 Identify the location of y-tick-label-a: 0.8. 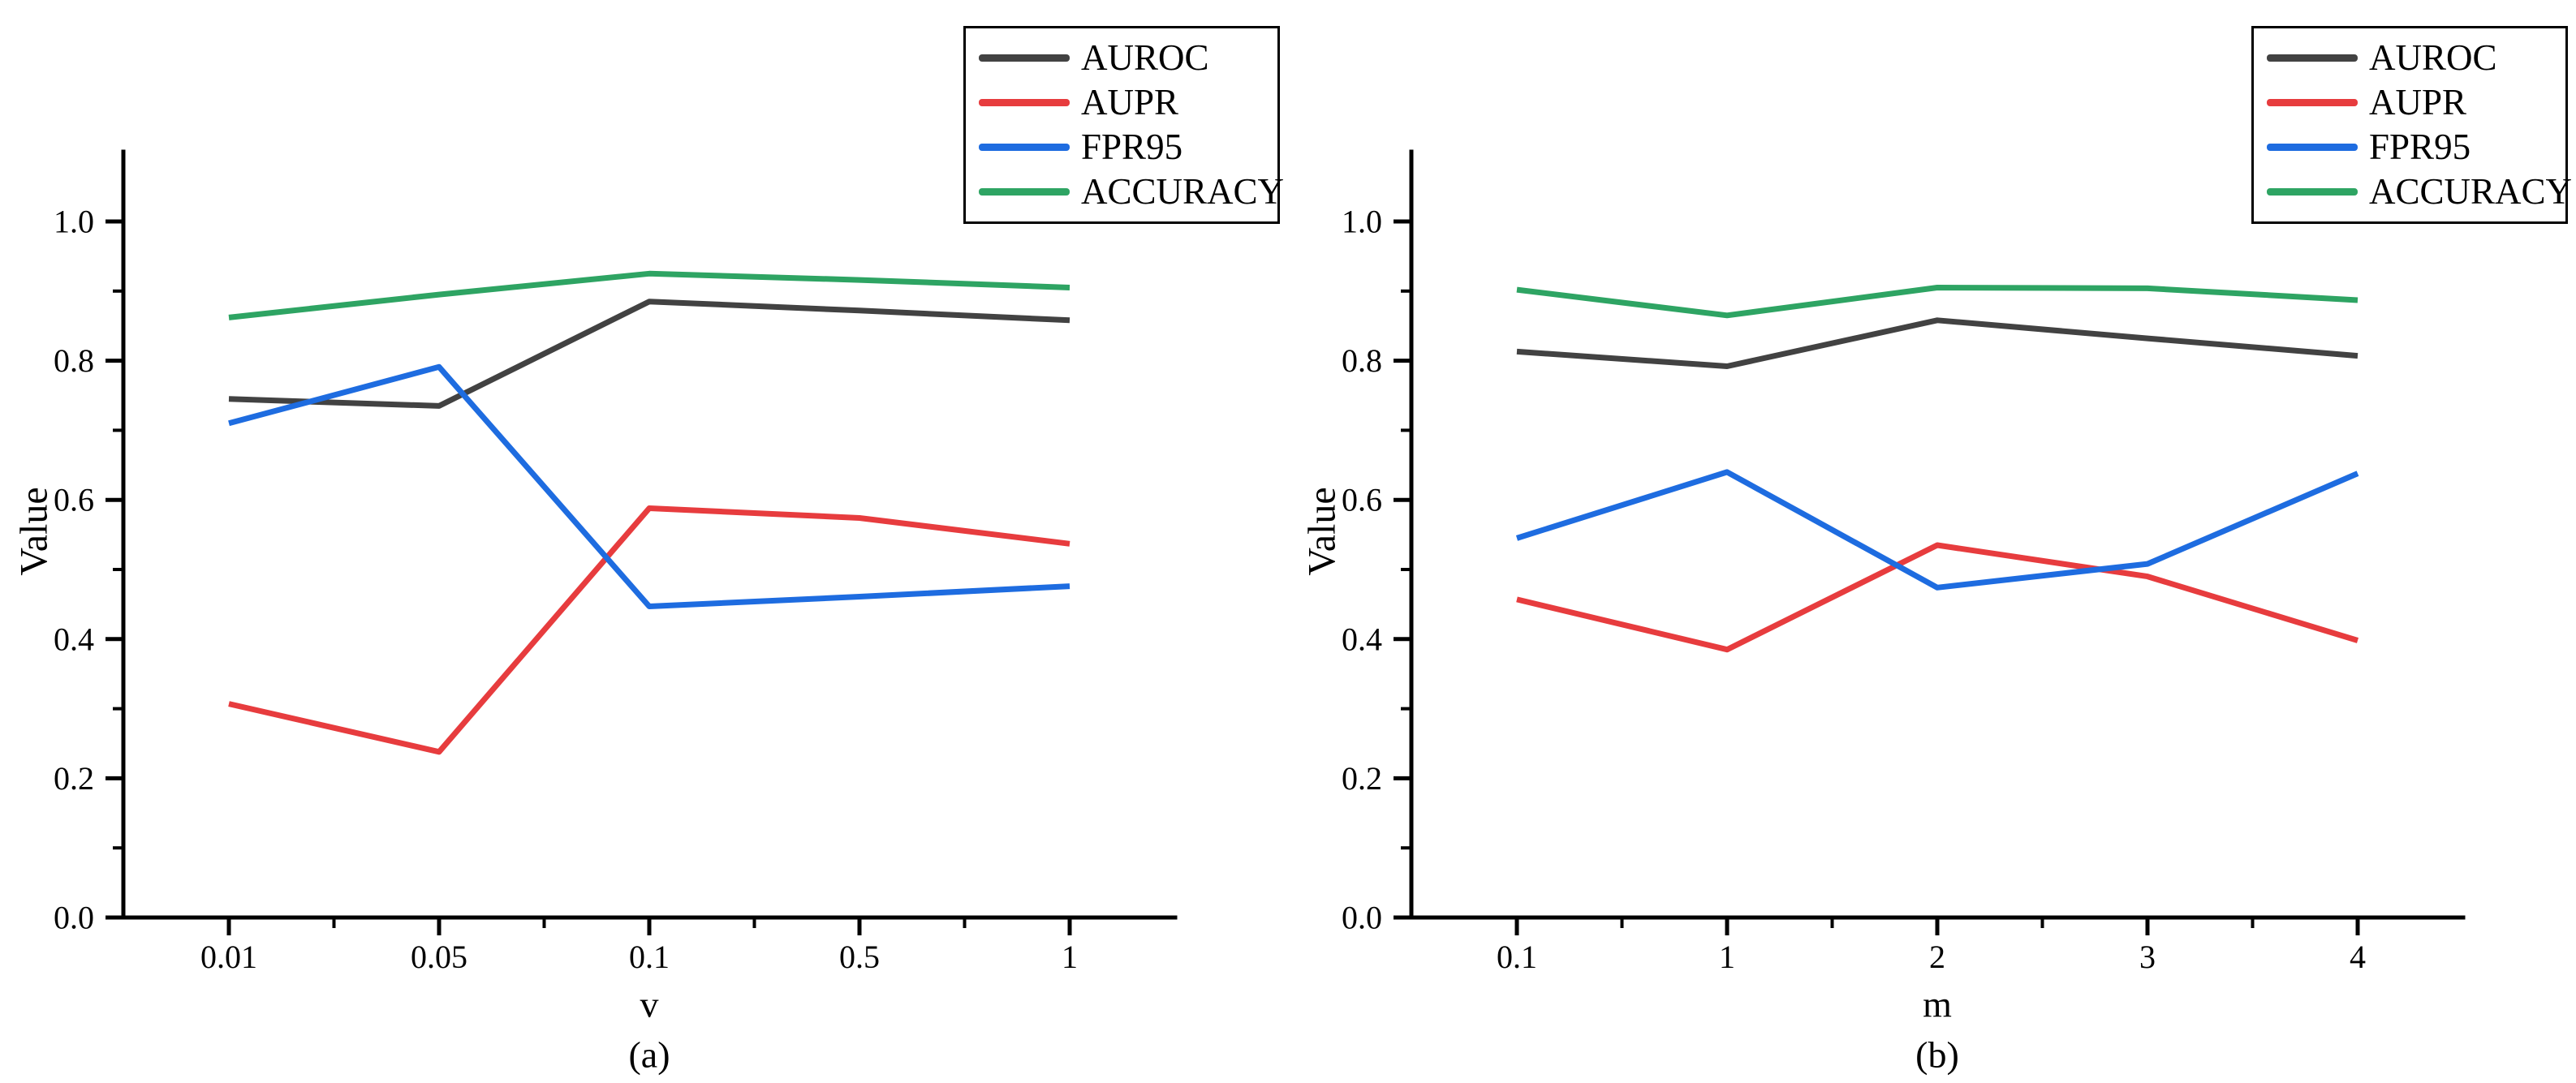
(74, 360).